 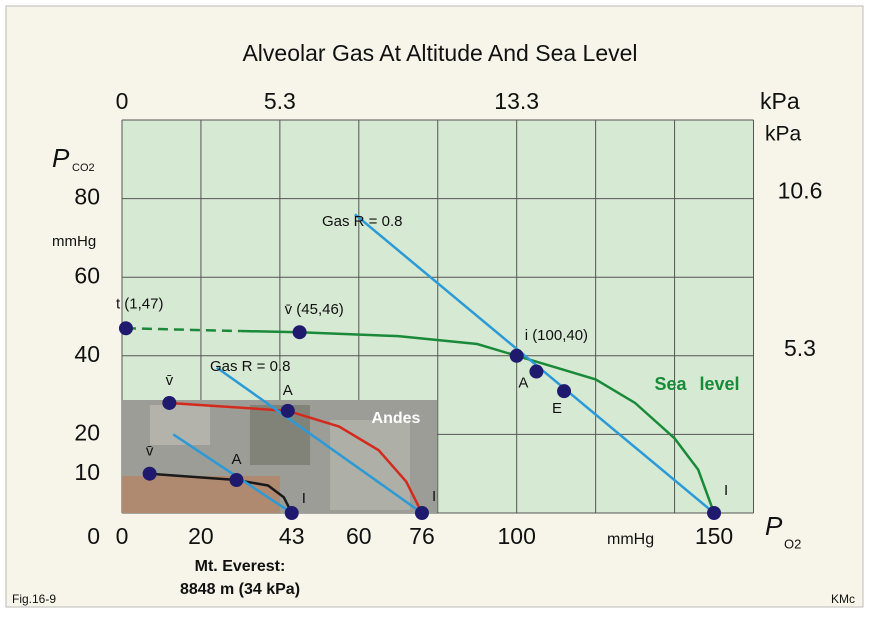 I want to click on y-axis-label: P, so click(x=61, y=158).